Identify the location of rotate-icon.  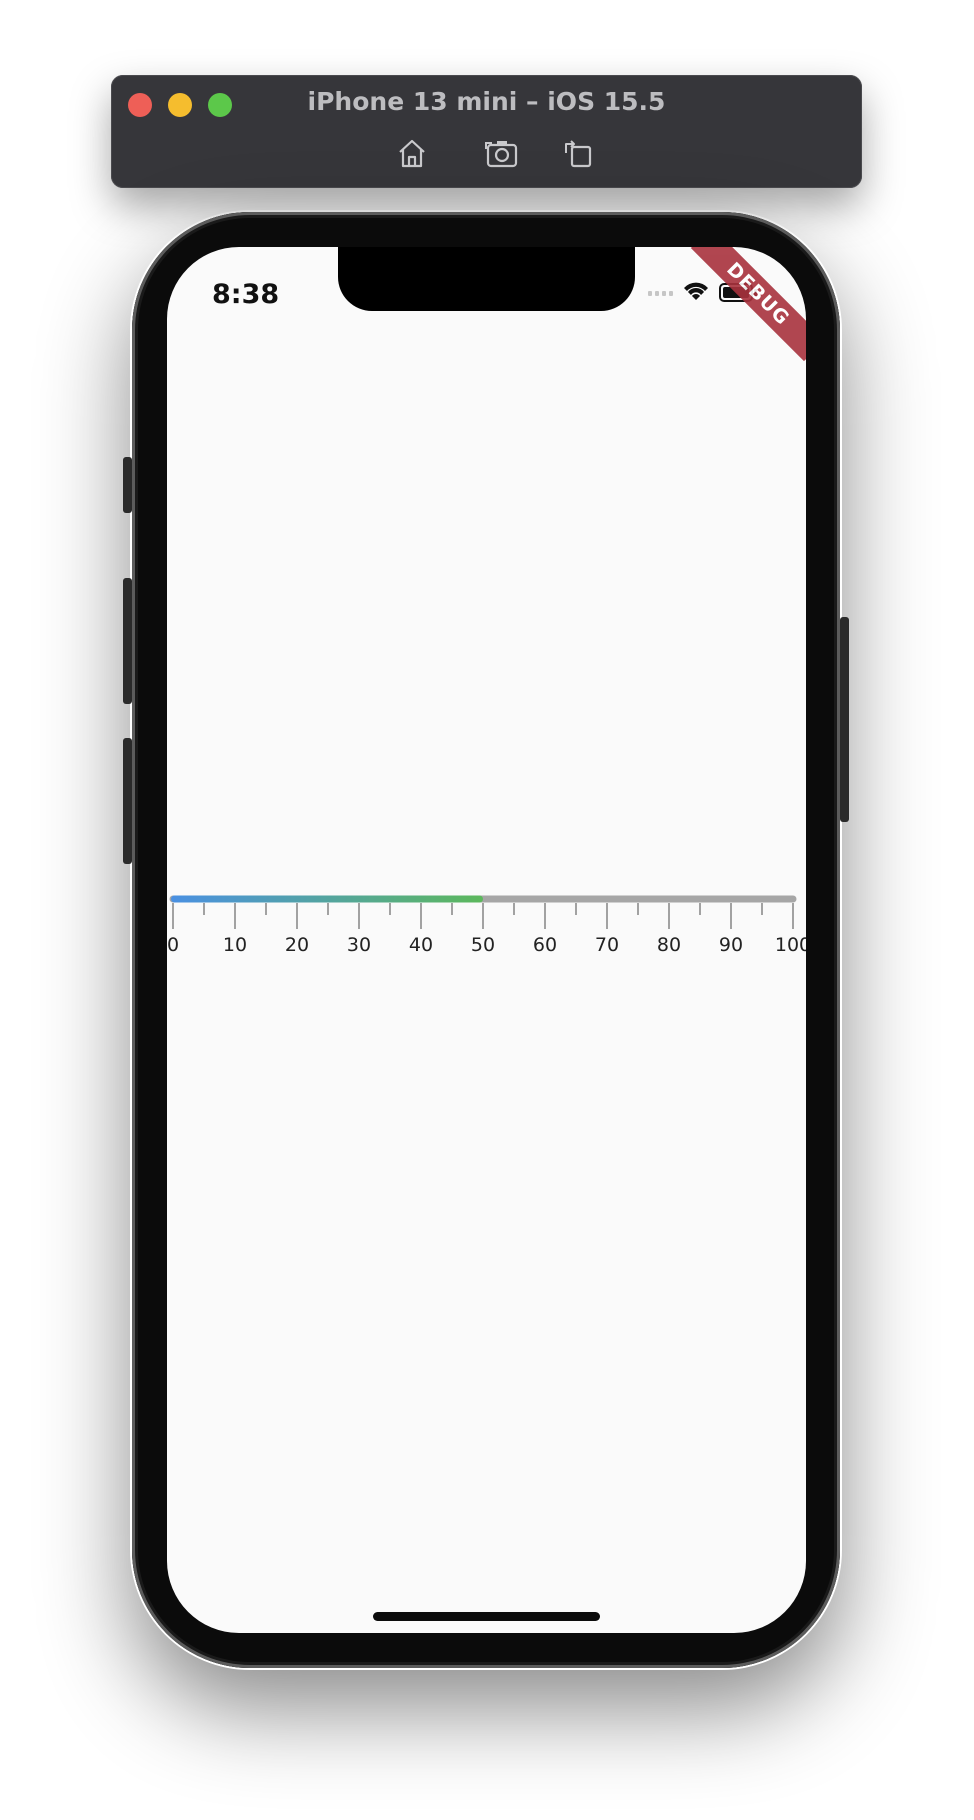
(578, 154).